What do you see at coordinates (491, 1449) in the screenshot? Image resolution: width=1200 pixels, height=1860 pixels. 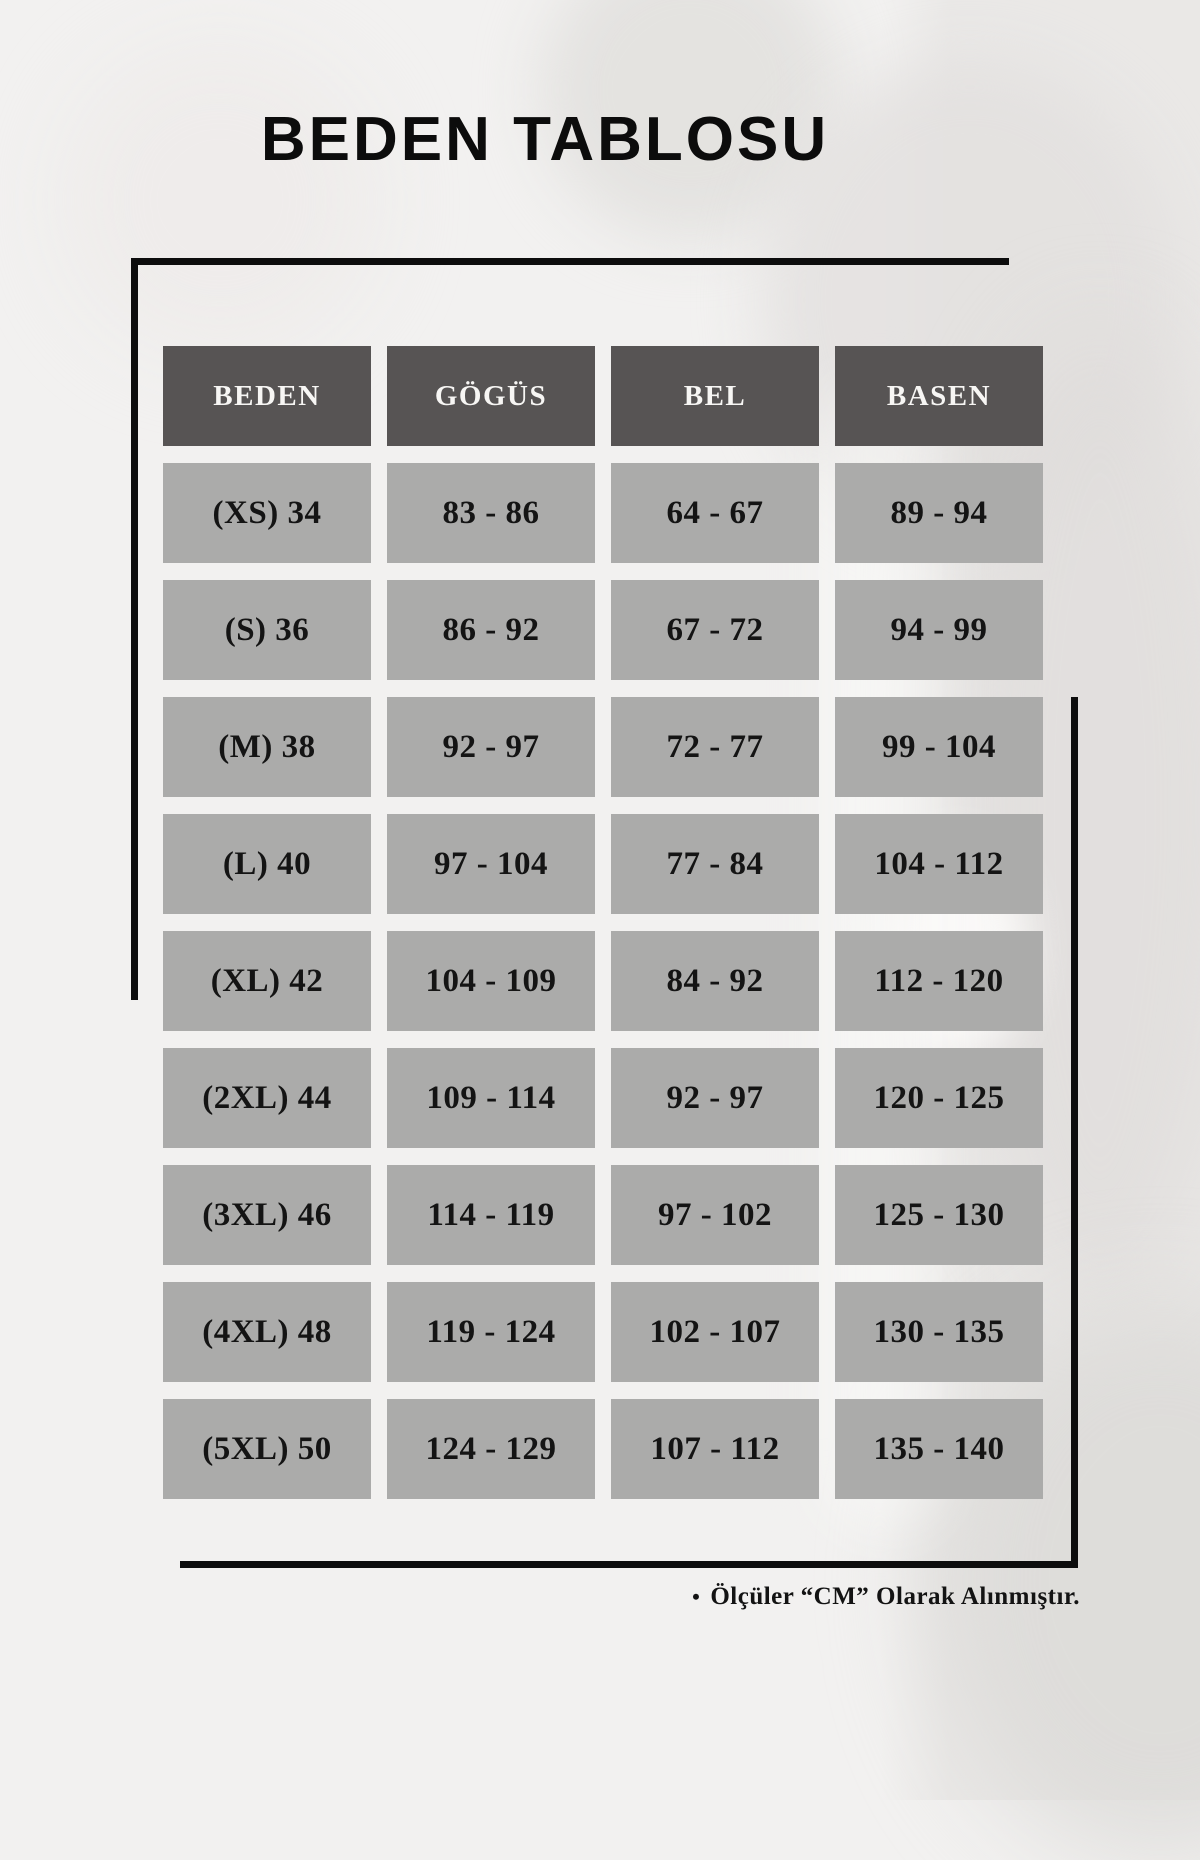 I see `measurement-cell: 124 - 129` at bounding box center [491, 1449].